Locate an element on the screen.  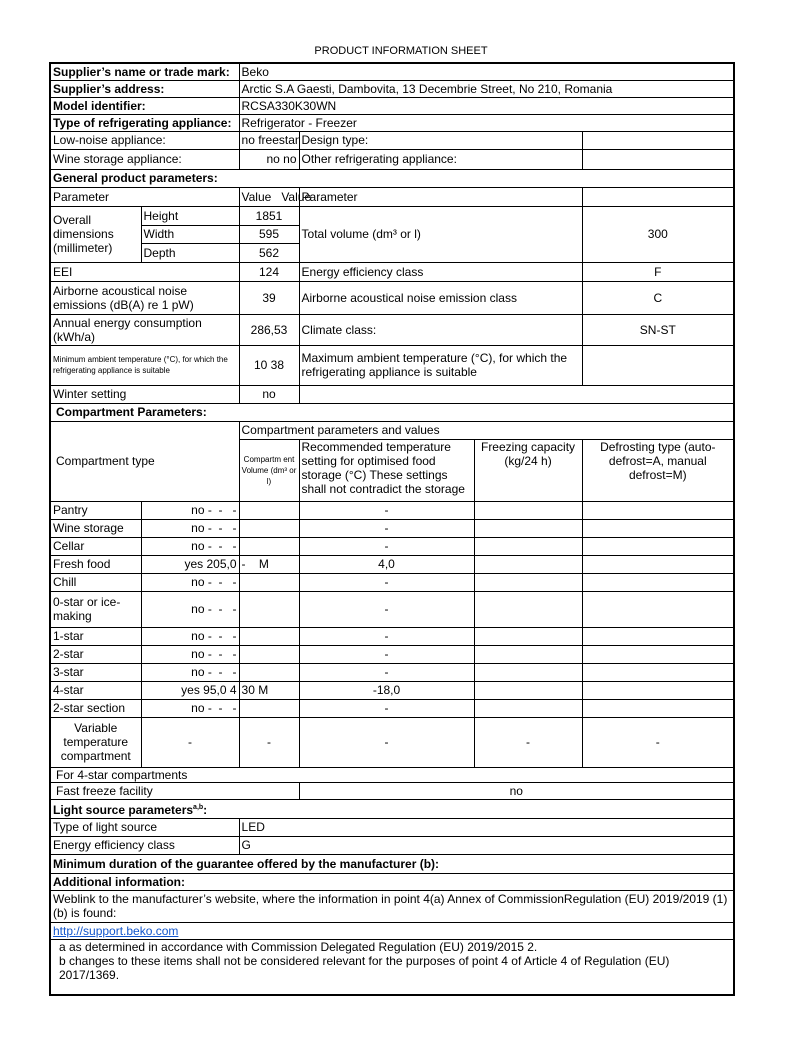
appliance-type-label: Type of refrigerating appliance: is located at coordinates (144, 122).